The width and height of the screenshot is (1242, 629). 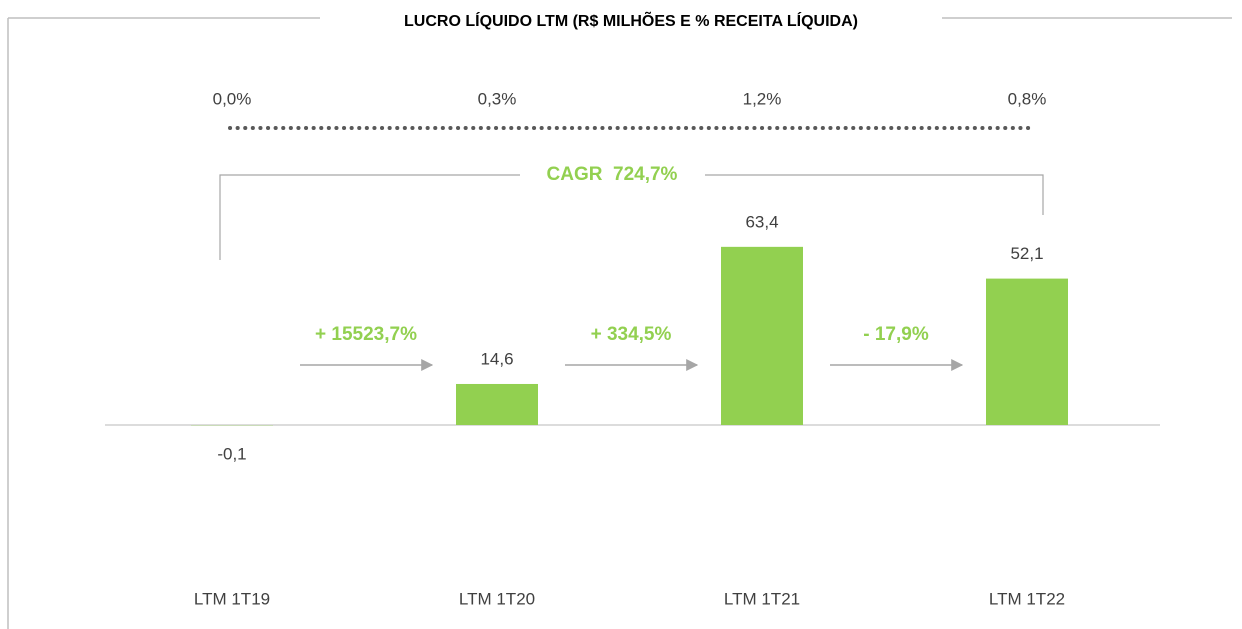 I want to click on margin-label: 0,3%, so click(x=497, y=98).